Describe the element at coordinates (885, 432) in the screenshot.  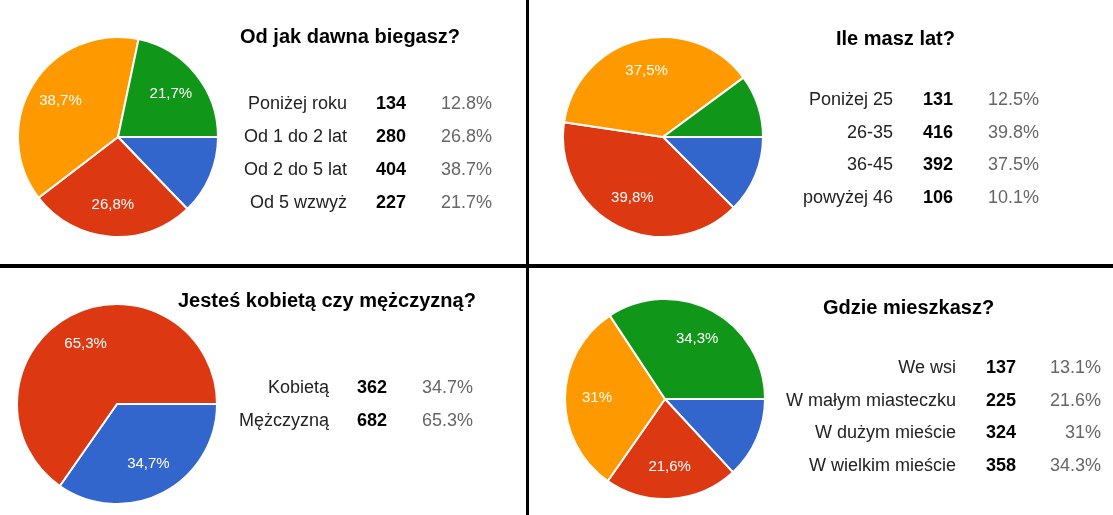
I see `category-label: W dużym mieście` at that location.